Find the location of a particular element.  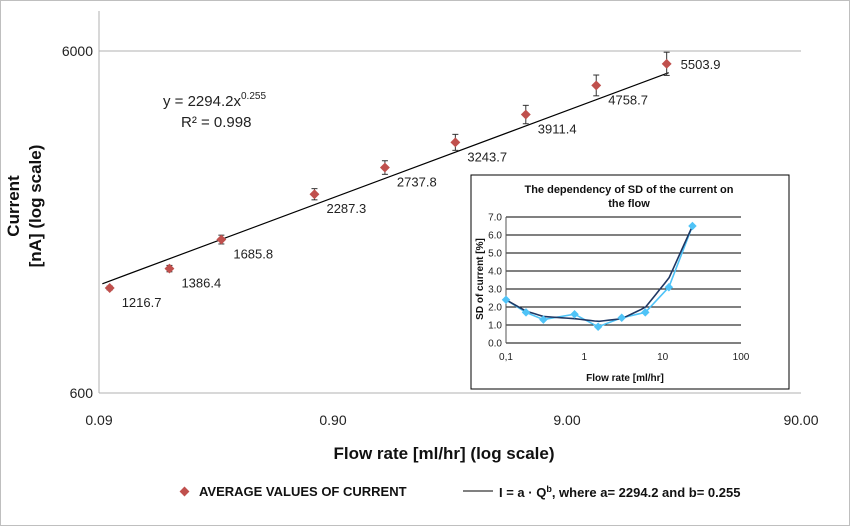

main-x-tick-label: 0.09 is located at coordinates (98, 420).